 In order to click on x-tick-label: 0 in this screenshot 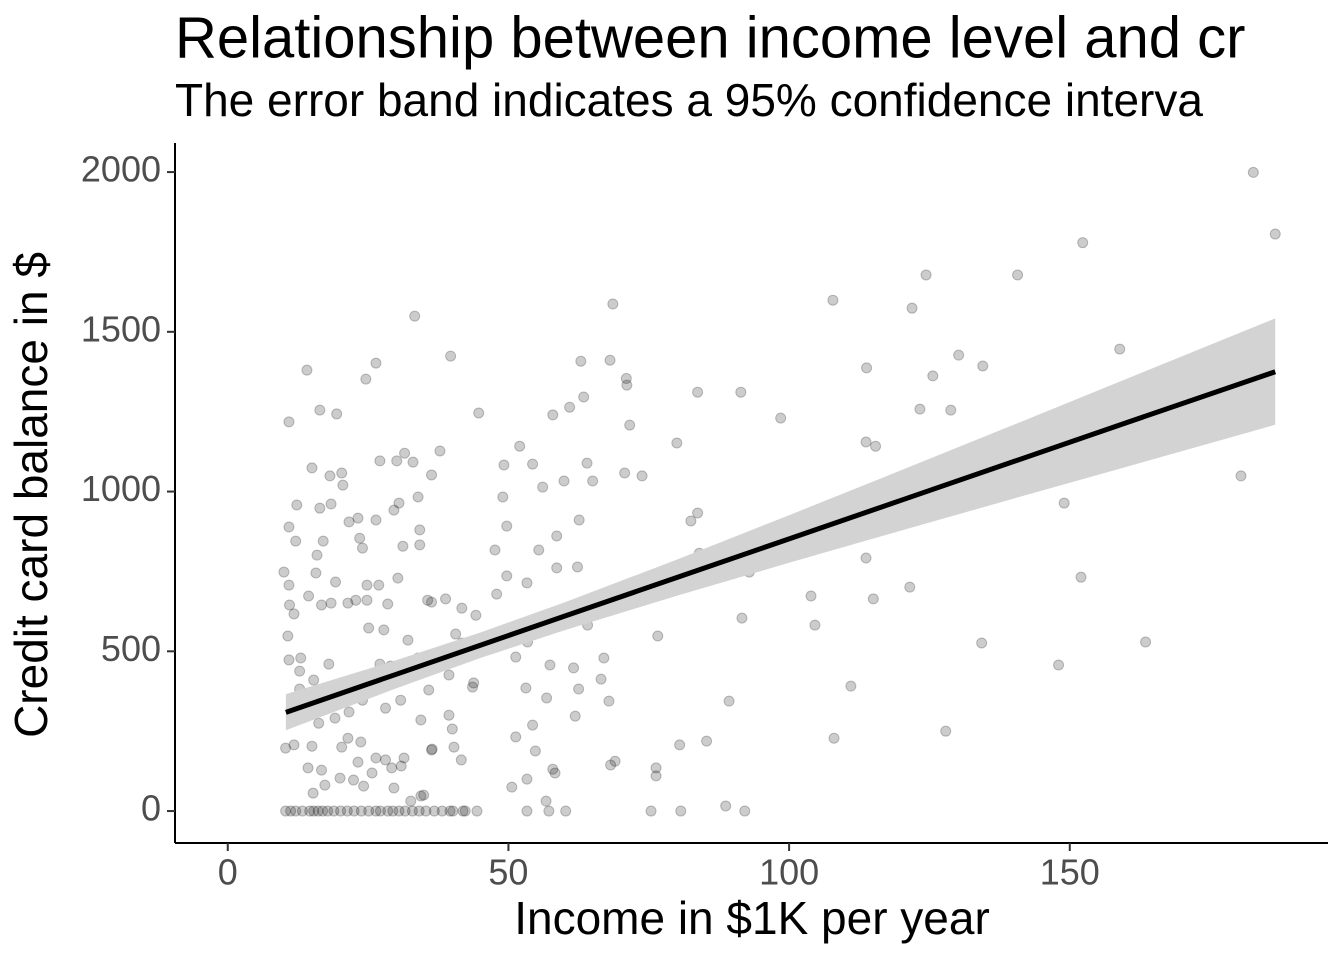, I will do `click(228, 872)`.